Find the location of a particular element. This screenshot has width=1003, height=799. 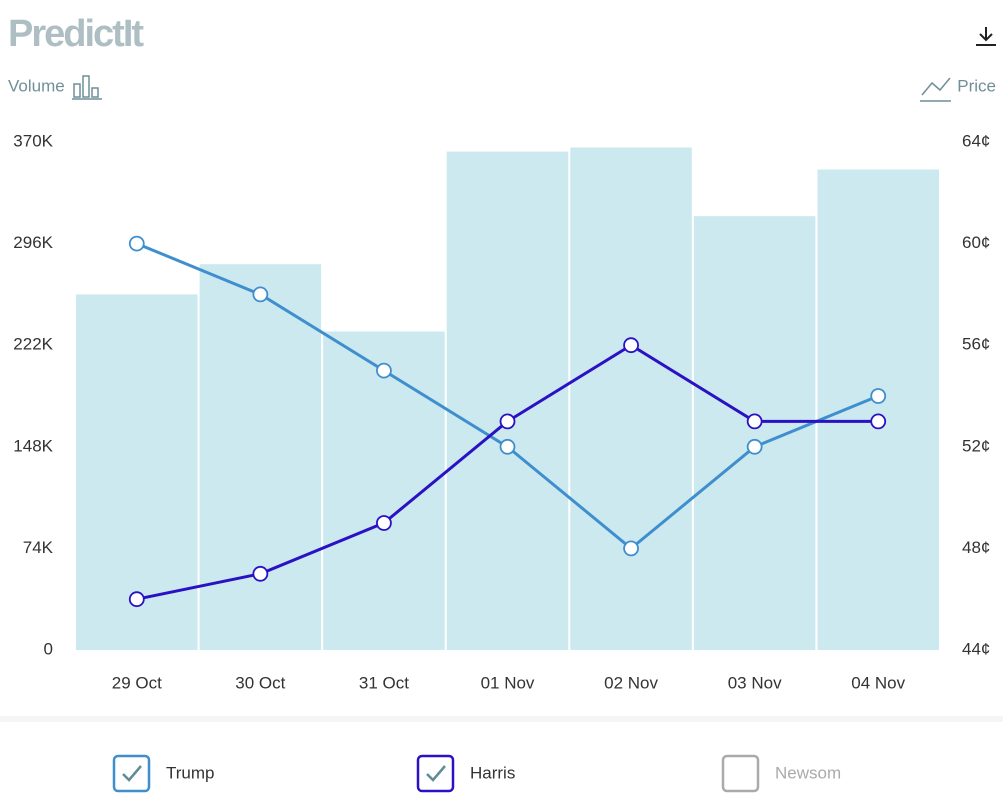

y2-tick-label: 60¢ is located at coordinates (976, 242).